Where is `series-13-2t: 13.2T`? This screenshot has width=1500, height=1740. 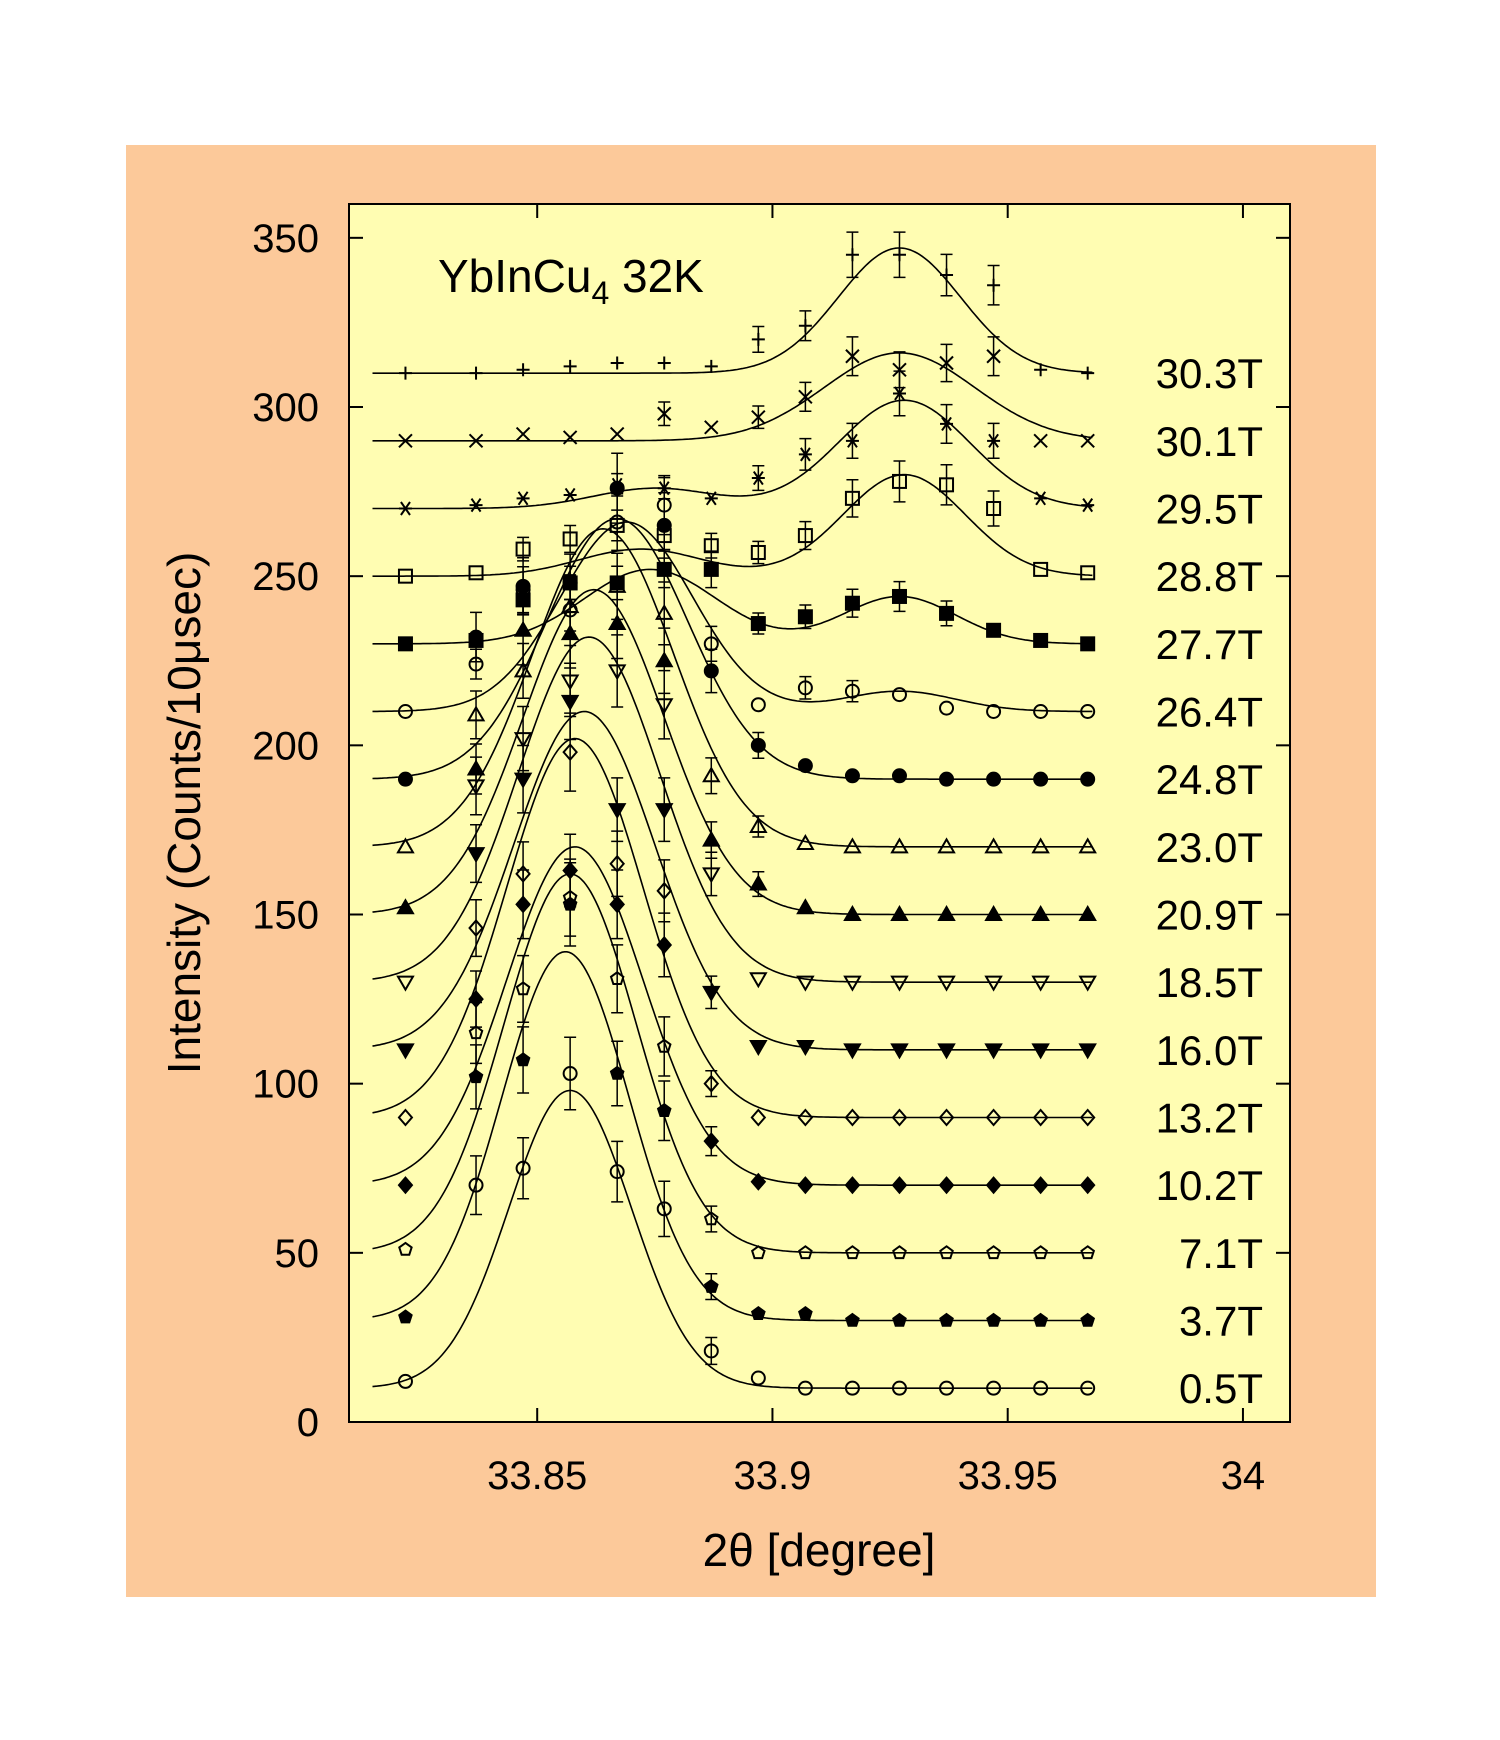 series-13-2t: 13.2T is located at coordinates (817, 927).